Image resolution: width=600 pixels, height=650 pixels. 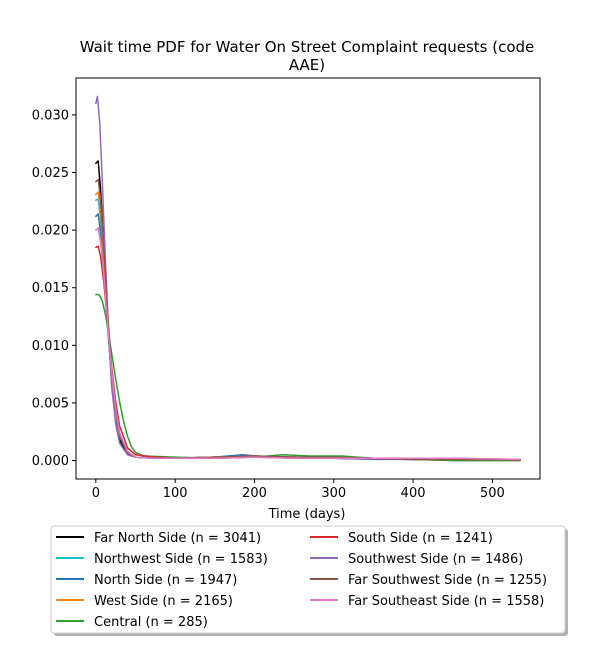 What do you see at coordinates (175, 493) in the screenshot?
I see `x-tick-label: 100` at bounding box center [175, 493].